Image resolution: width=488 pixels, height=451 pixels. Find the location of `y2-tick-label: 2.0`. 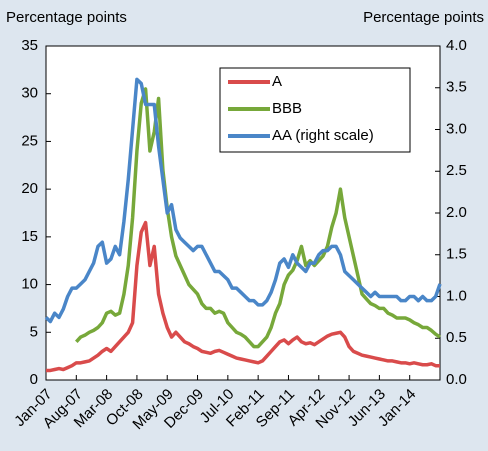

y2-tick-label: 2.0 is located at coordinates (456, 212).